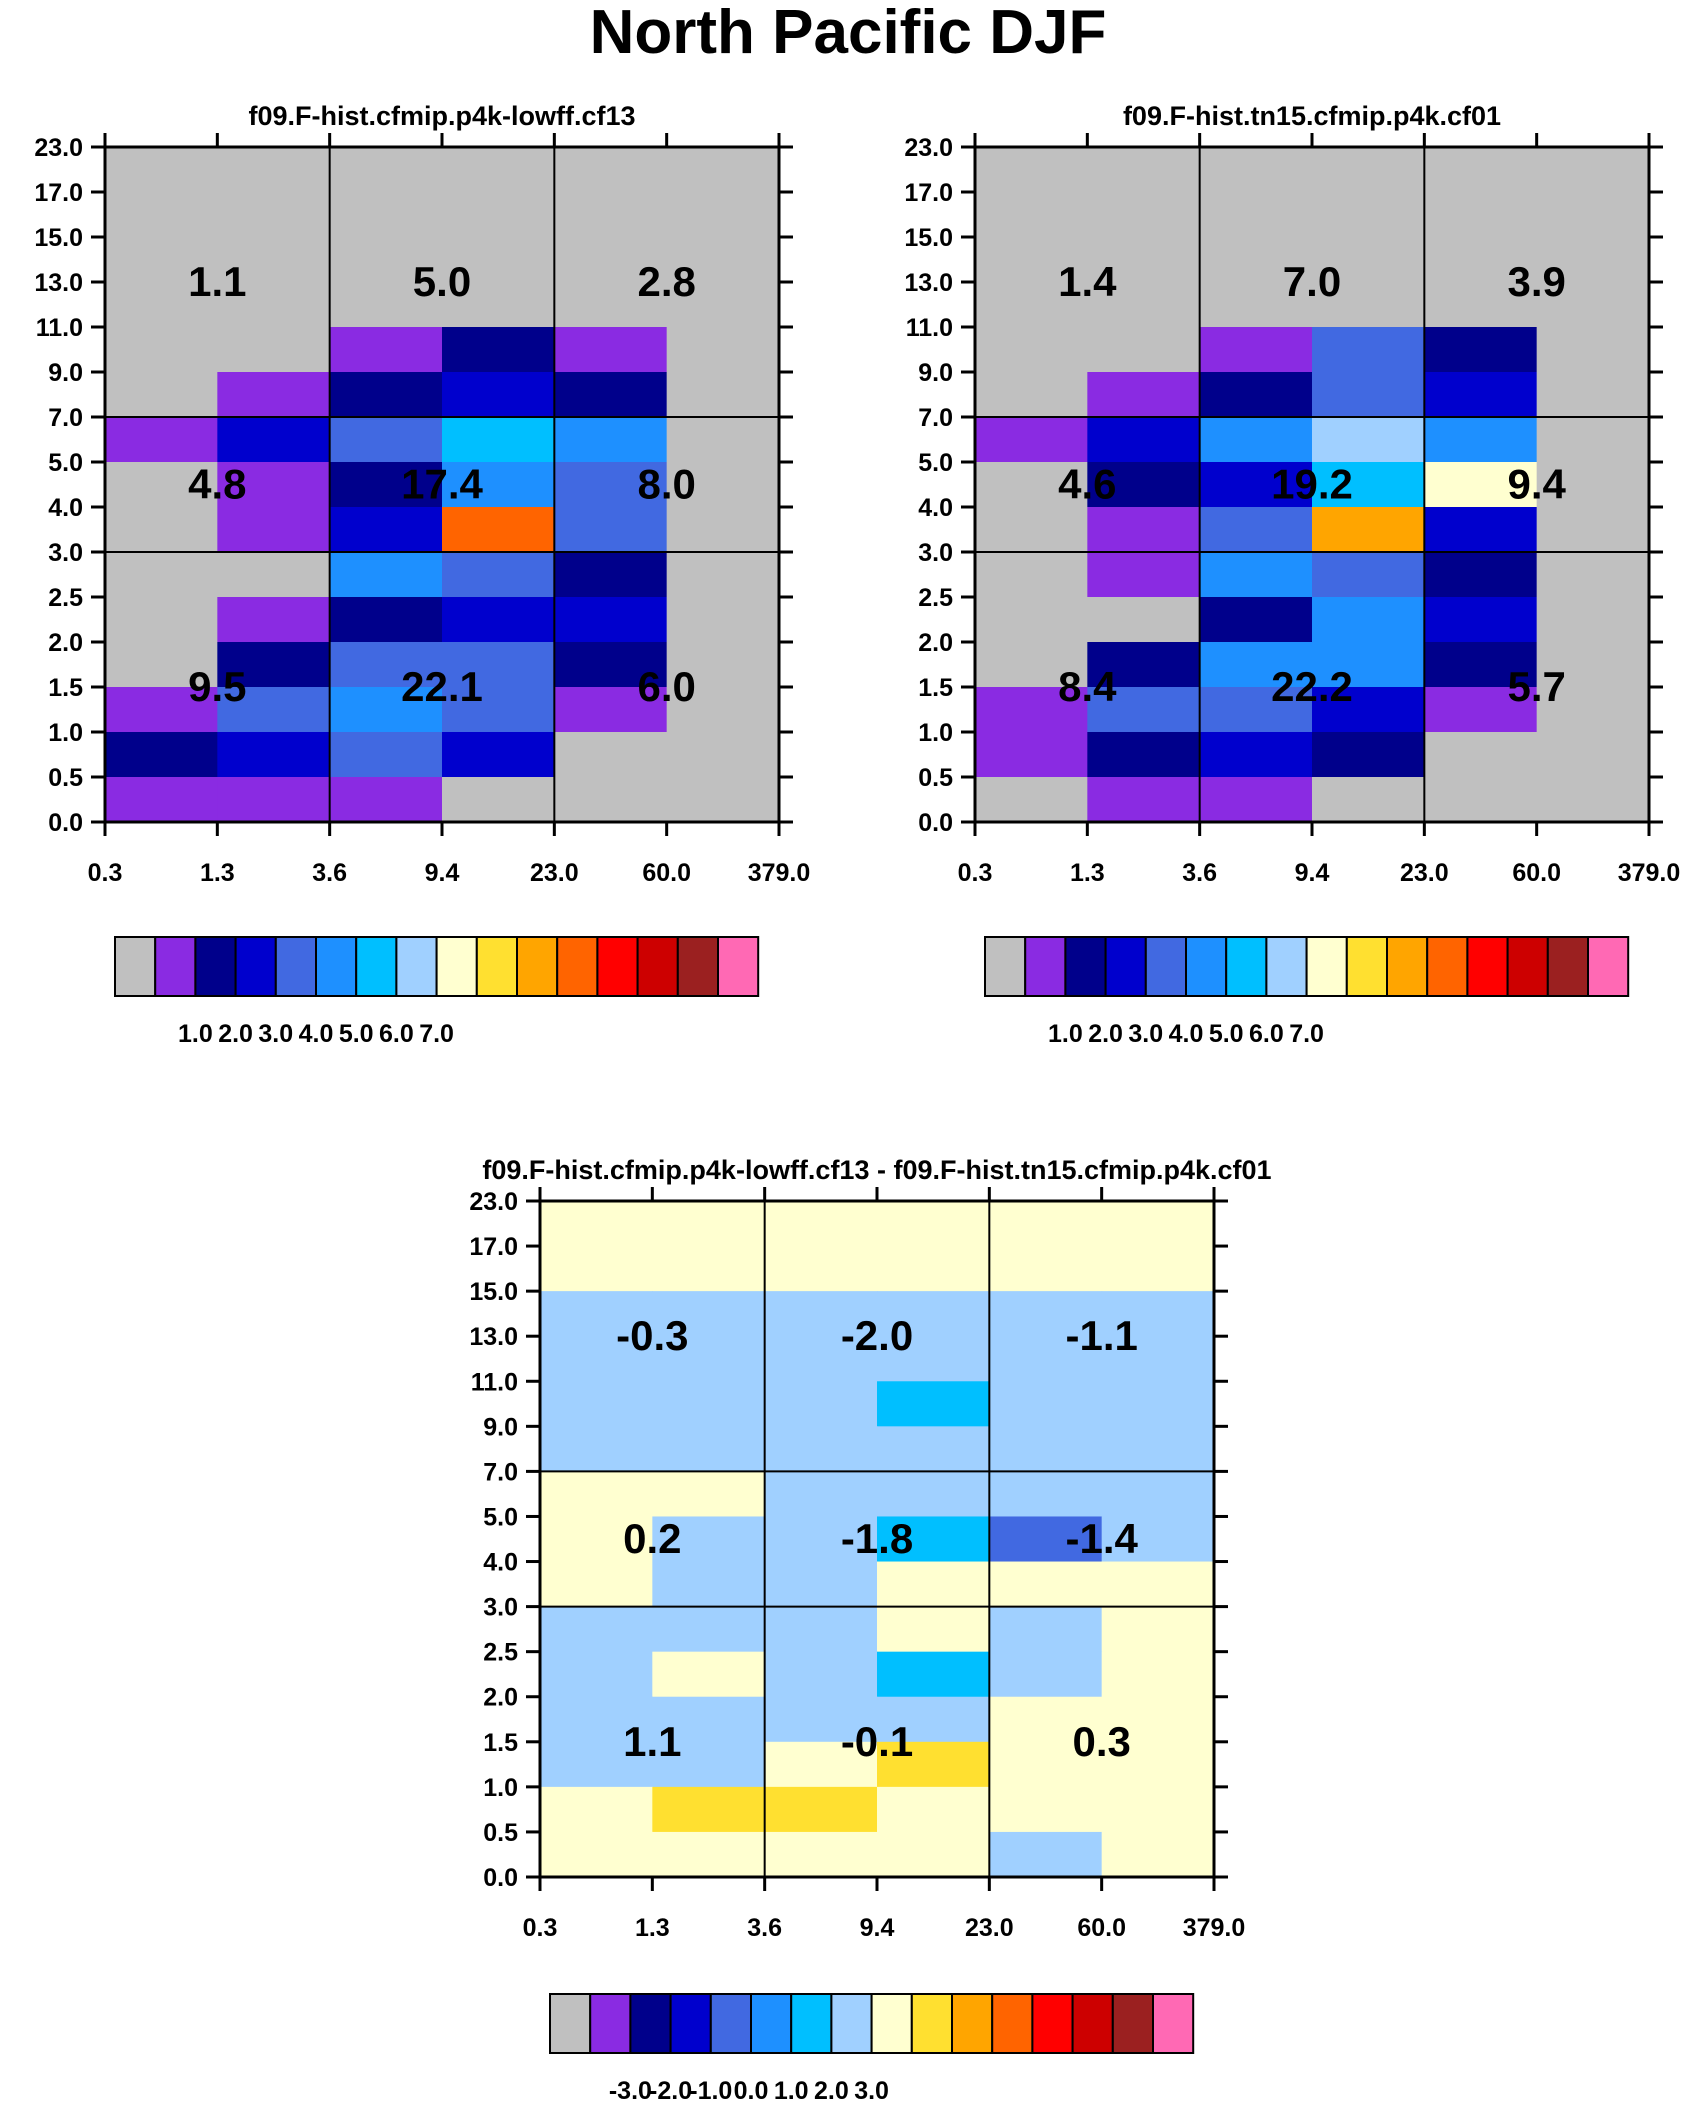 Image resolution: width=1696 pixels, height=2103 pixels. I want to click on heatmap-cells, so click(1312, 485).